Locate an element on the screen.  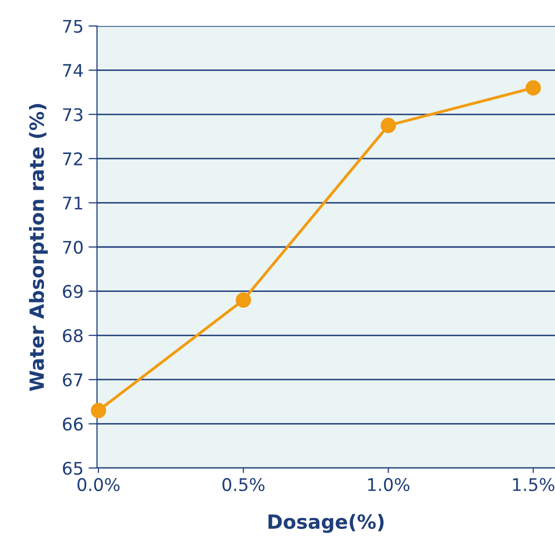
y-tick-label: 75 is located at coordinates (72, 26).